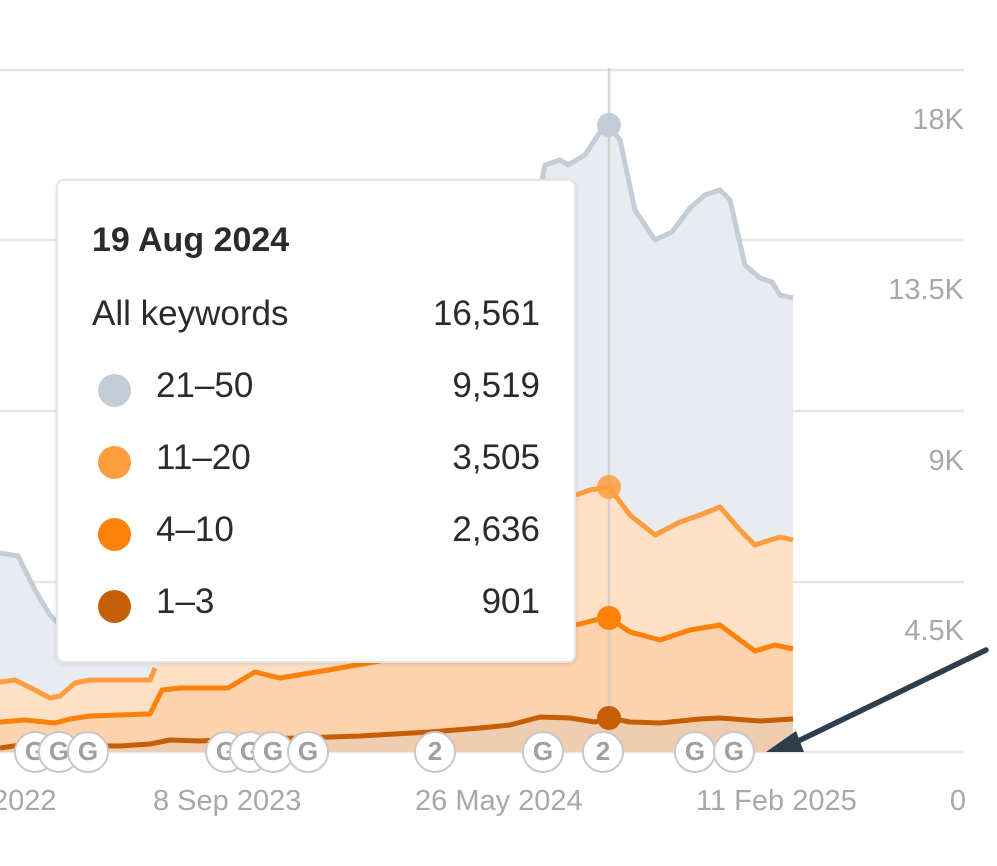  Describe the element at coordinates (205, 385) in the screenshot. I see `tooltip-label: 21–50` at that location.